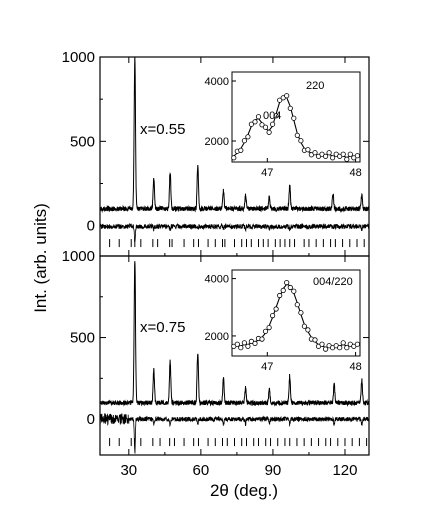 This screenshot has height=525, width=436. Describe the element at coordinates (315, 86) in the screenshot. I see `inset-peak-label: 220` at that location.